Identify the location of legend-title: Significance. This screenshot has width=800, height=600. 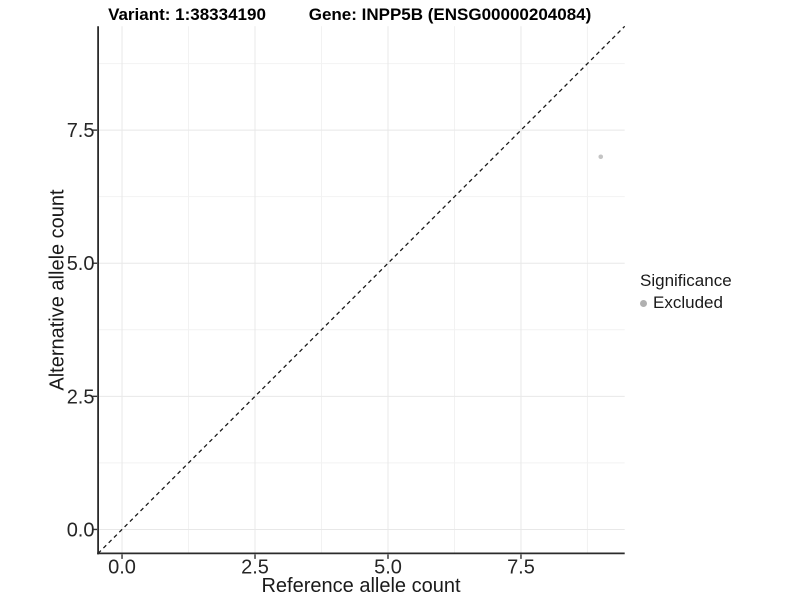
(686, 280).